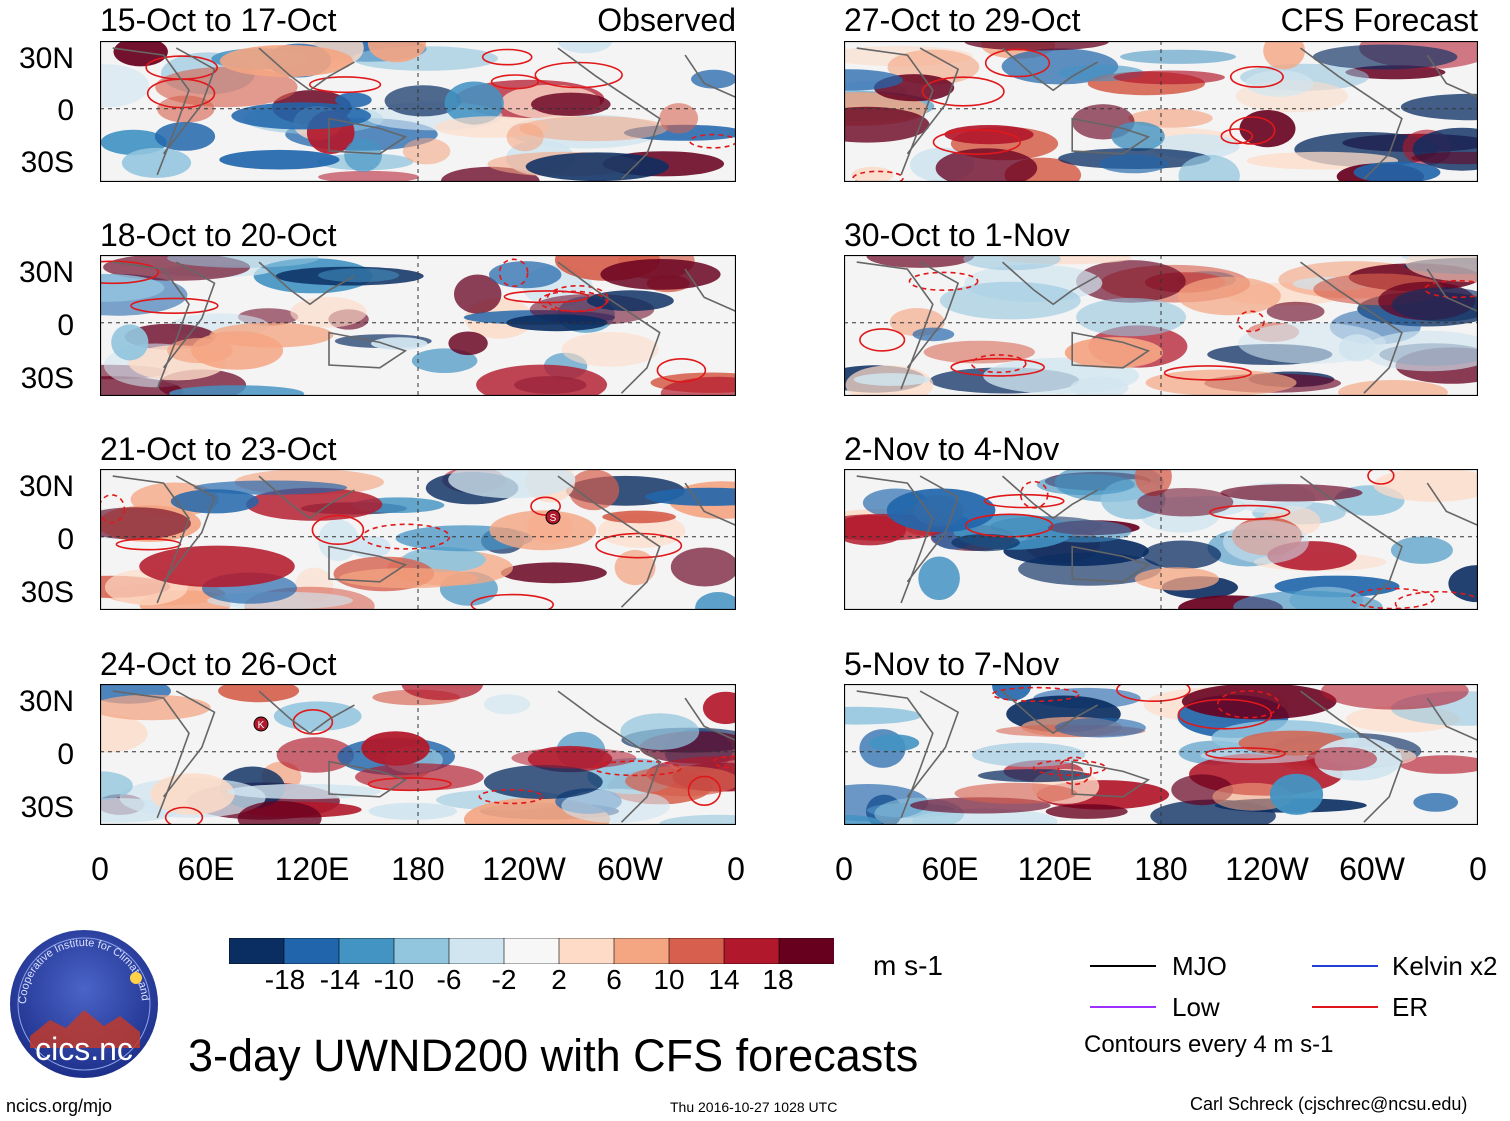 The width and height of the screenshot is (1510, 1121). Describe the element at coordinates (418, 754) in the screenshot. I see `map-panel-4: K` at that location.